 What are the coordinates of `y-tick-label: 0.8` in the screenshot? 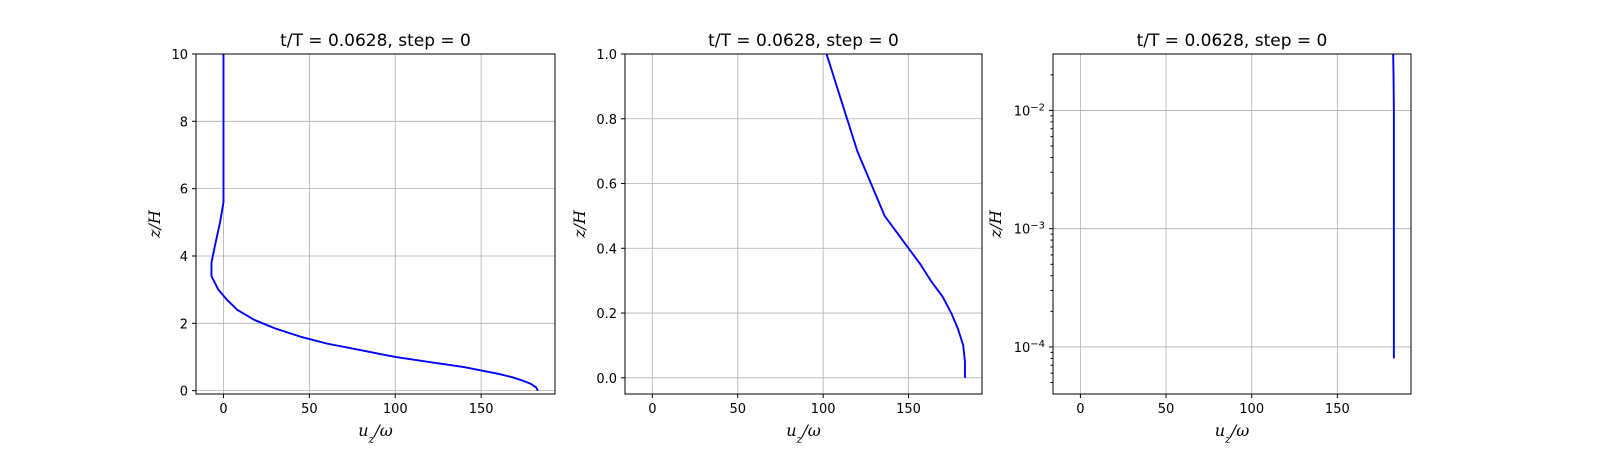 It's located at (606, 120).